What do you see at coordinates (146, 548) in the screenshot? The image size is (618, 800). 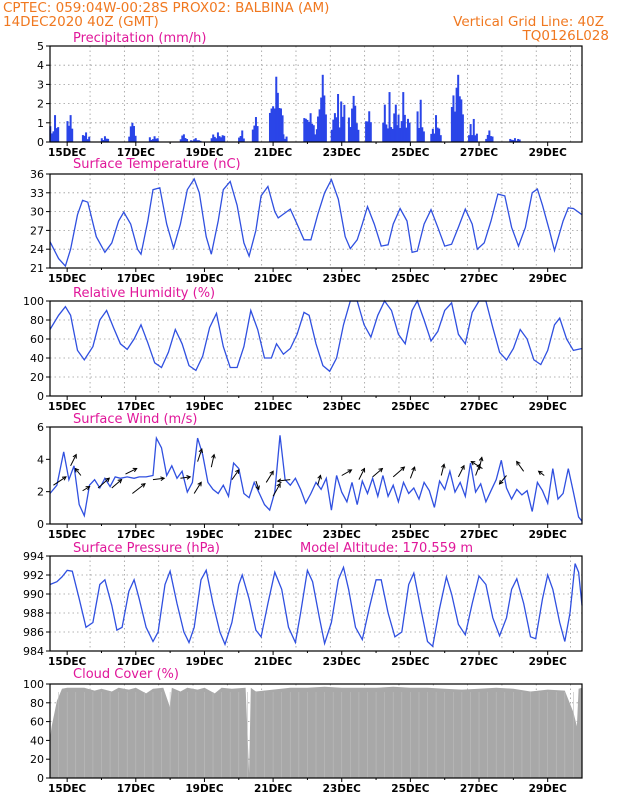 I see `panel-title: Surface Pressure (hPa)` at bounding box center [146, 548].